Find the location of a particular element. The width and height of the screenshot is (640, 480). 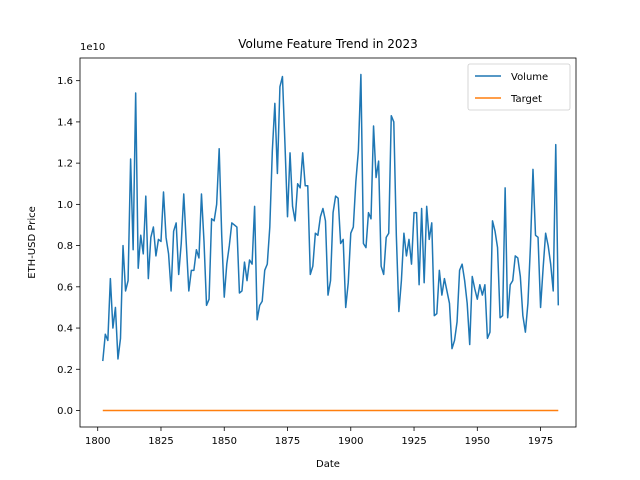

y-axis-ticks: 0.0 0.2 0.4 0.6 0.8 1.0 1.2 1.4 1.6 is located at coordinates (68, 246).